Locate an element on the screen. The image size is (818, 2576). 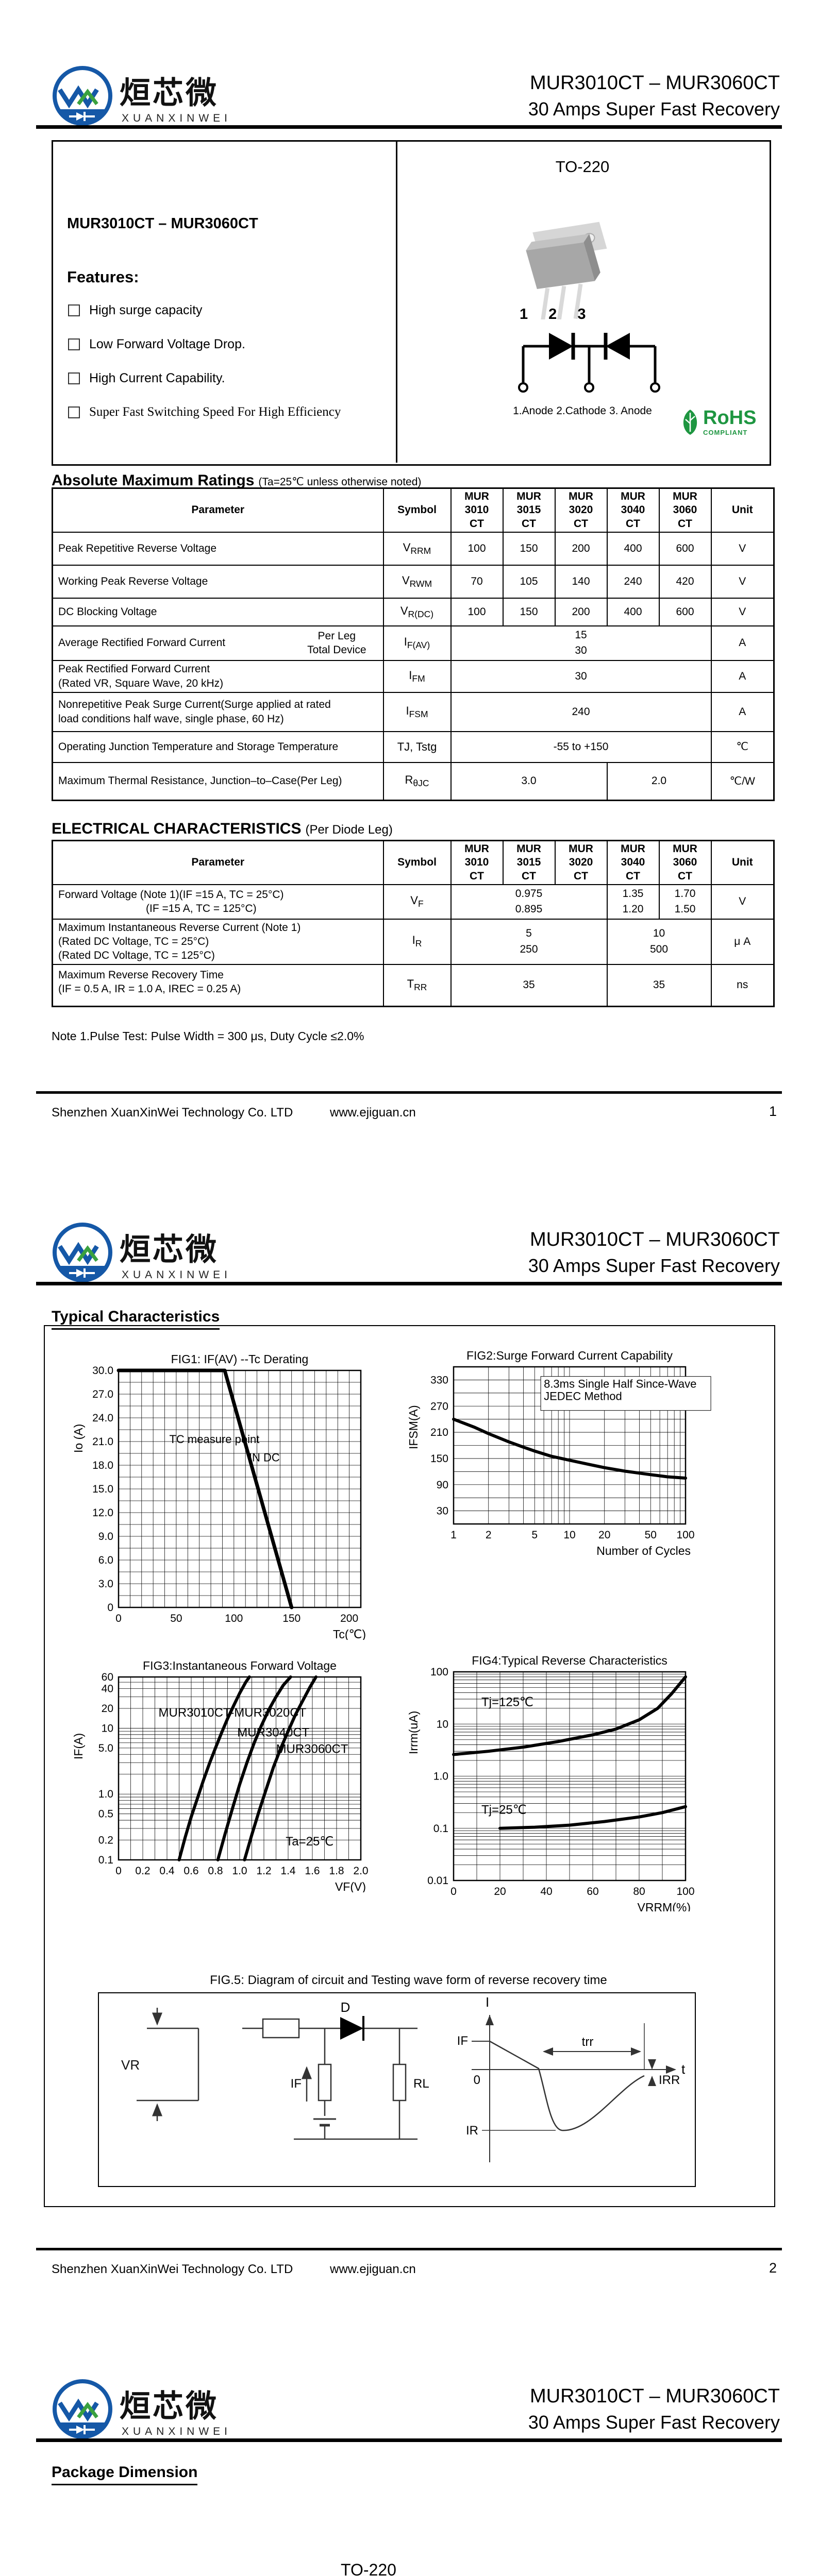
svg-text: Io (A) is located at coordinates (78, 1438).